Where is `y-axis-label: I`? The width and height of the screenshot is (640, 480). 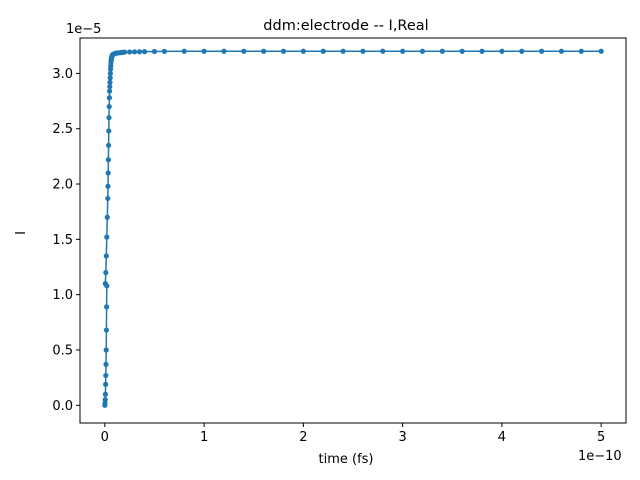 y-axis-label: I is located at coordinates (21, 233).